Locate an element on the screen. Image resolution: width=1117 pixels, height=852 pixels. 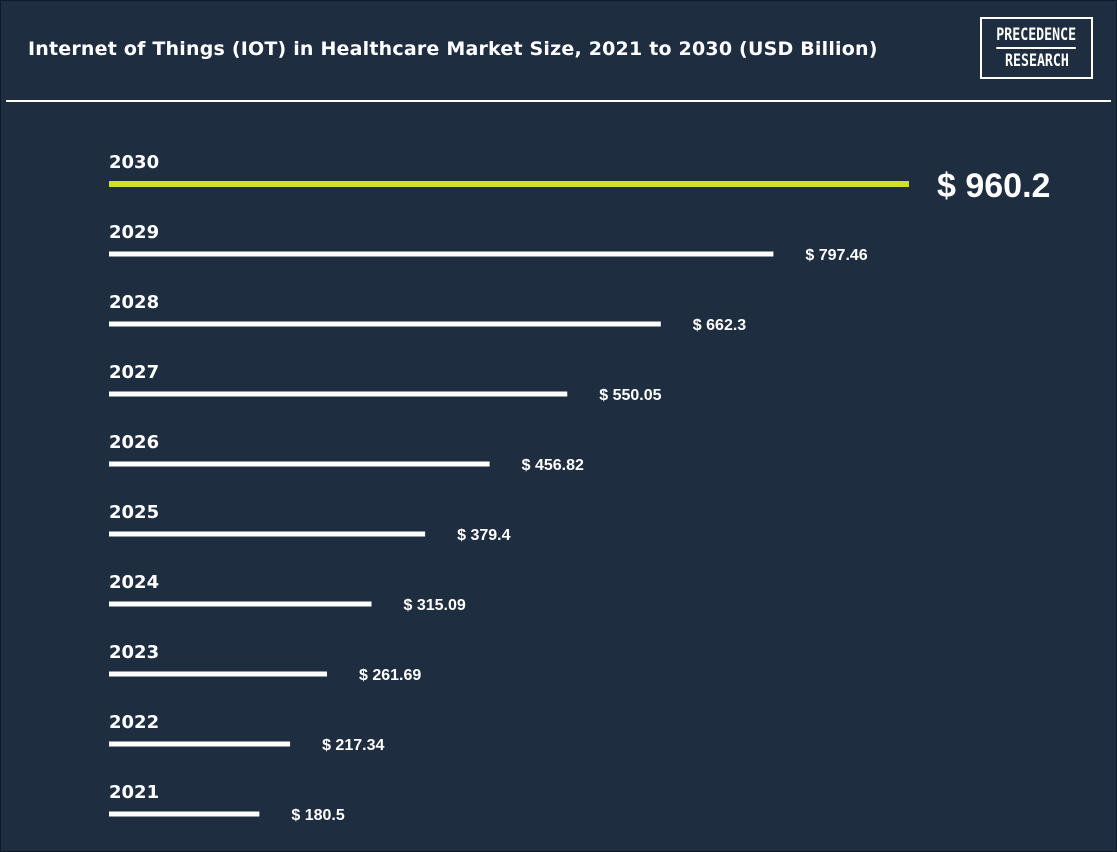
bar-2029 is located at coordinates (441, 254).